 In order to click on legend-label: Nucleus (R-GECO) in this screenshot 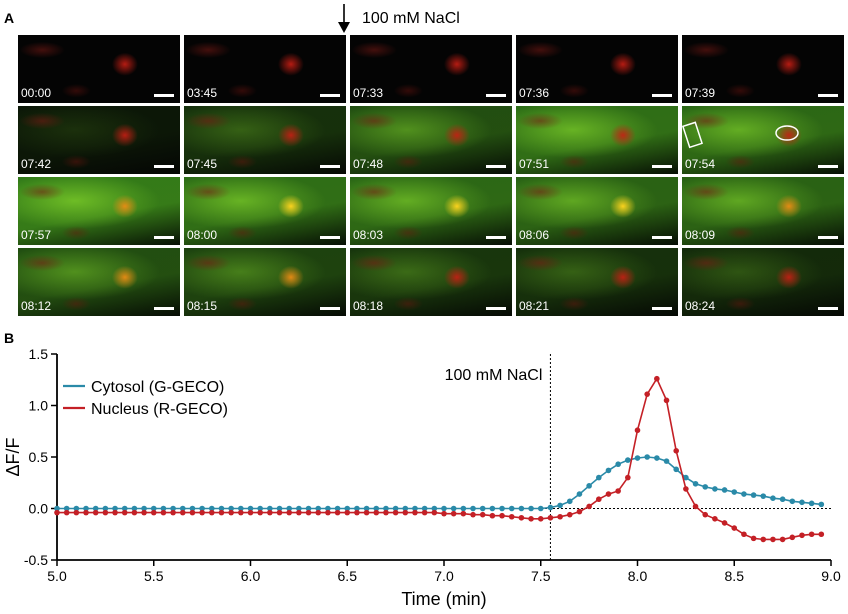, I will do `click(159, 409)`.